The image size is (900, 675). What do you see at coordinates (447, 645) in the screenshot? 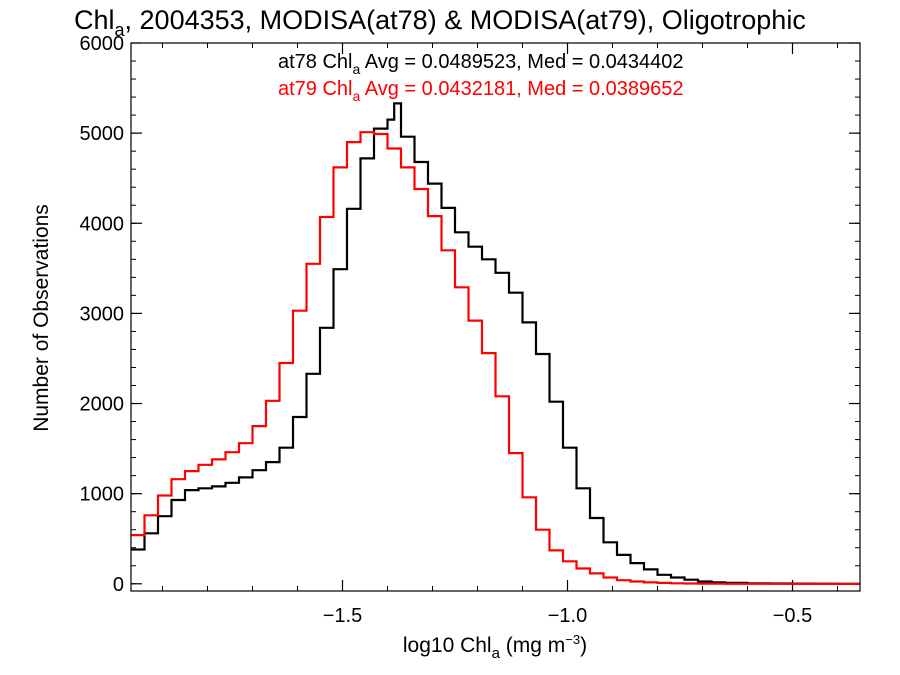
I see `x-axis-label-prefix: log10 Chl` at bounding box center [447, 645].